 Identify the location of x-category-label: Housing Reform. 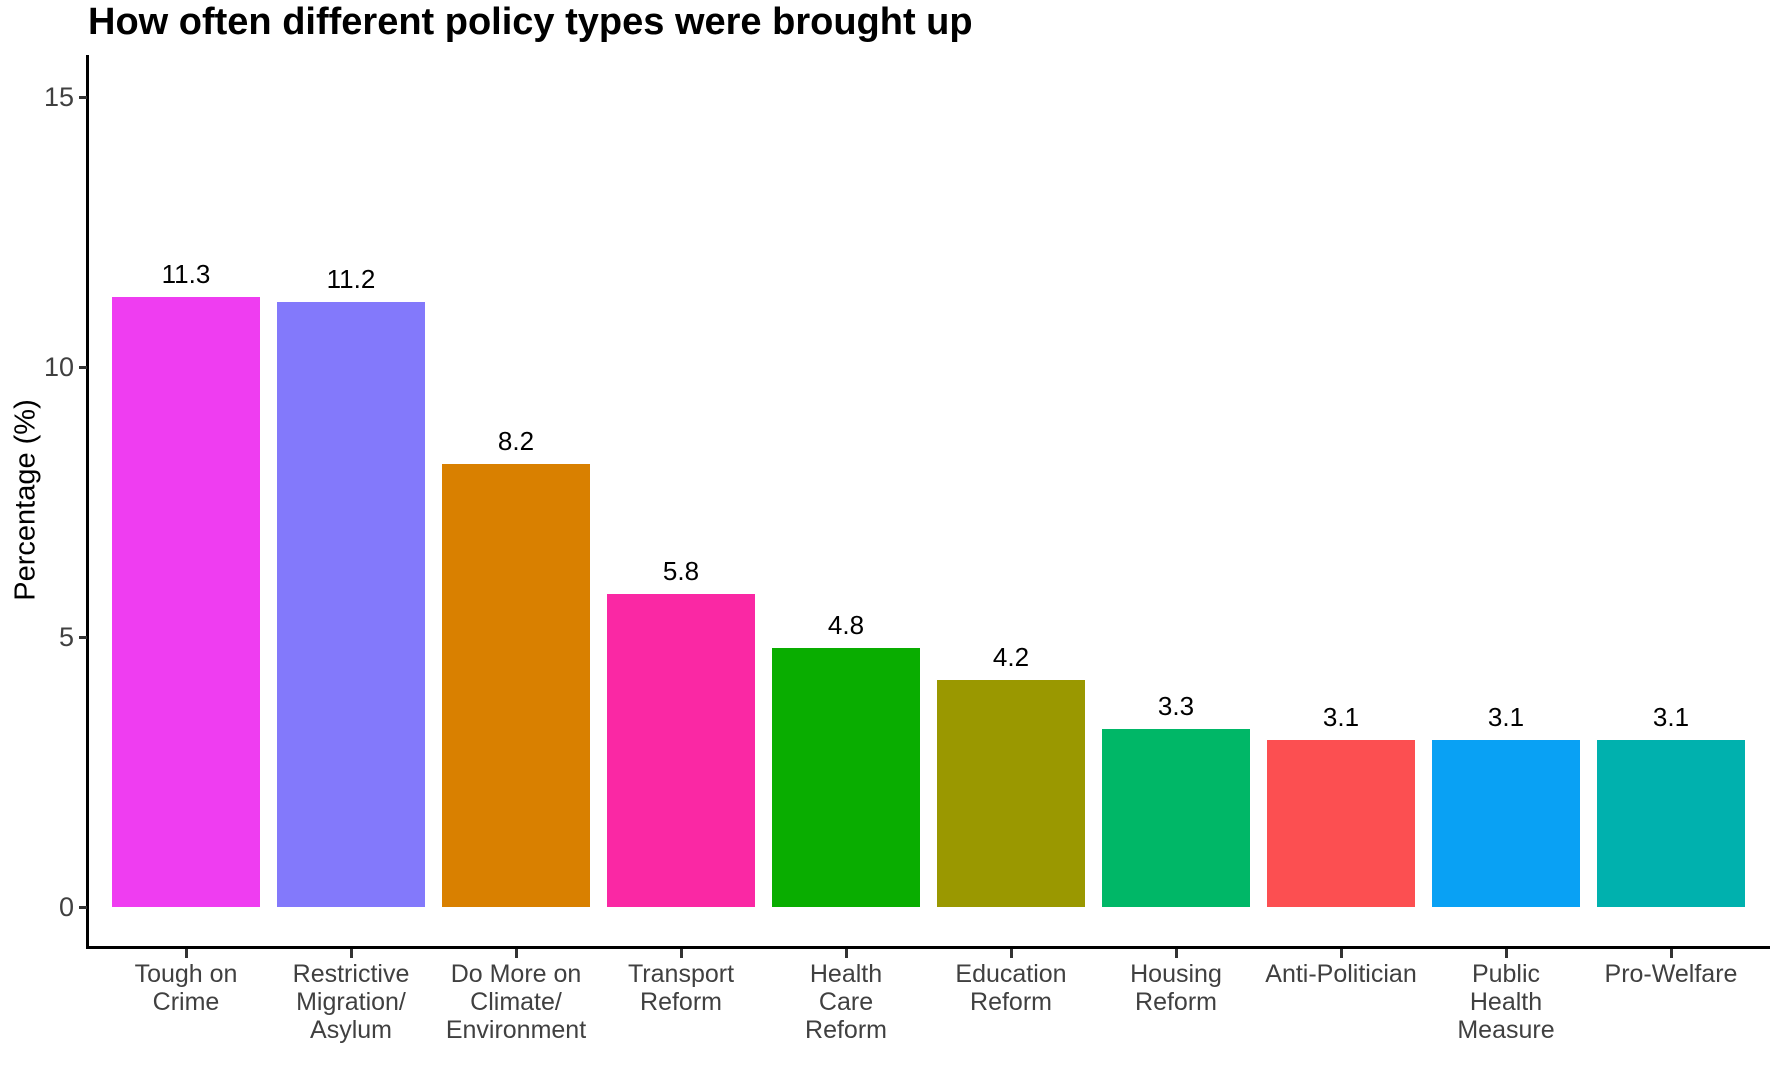
(1176, 988).